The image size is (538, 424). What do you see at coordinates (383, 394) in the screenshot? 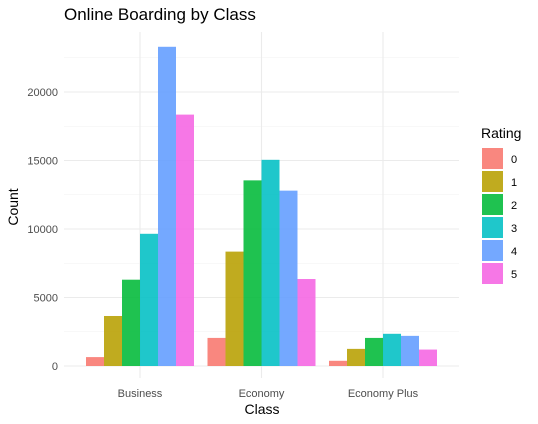
I see `x-tick-label: Economy Plus` at bounding box center [383, 394].